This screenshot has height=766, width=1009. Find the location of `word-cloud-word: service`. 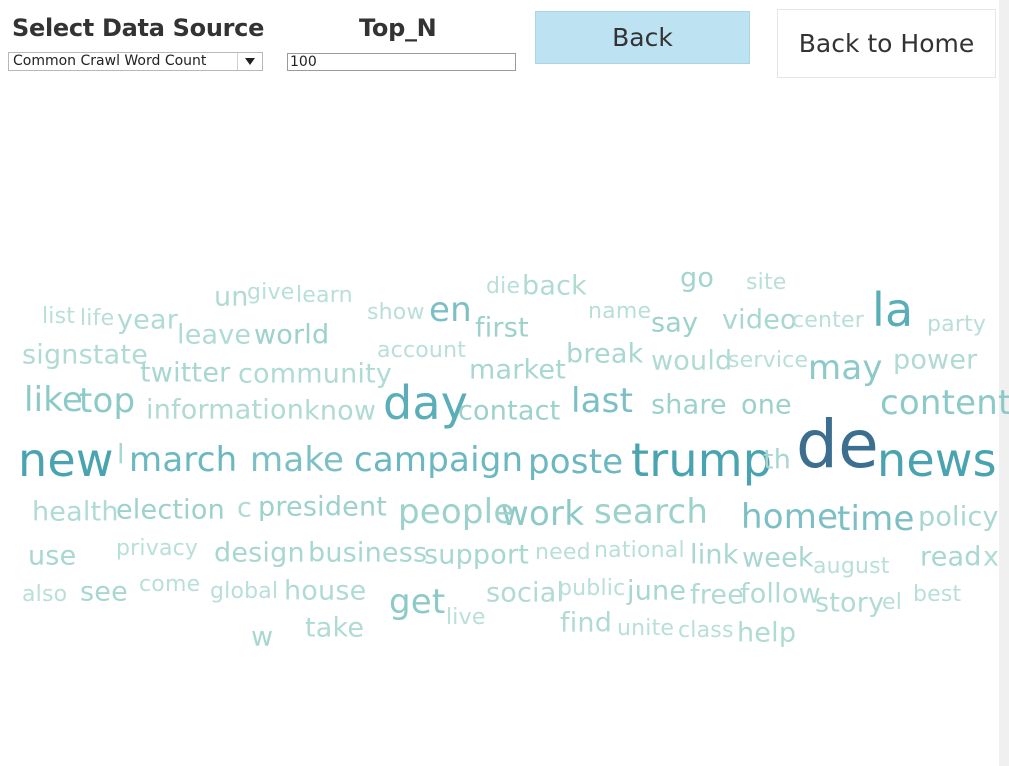

word-cloud-word: service is located at coordinates (768, 360).